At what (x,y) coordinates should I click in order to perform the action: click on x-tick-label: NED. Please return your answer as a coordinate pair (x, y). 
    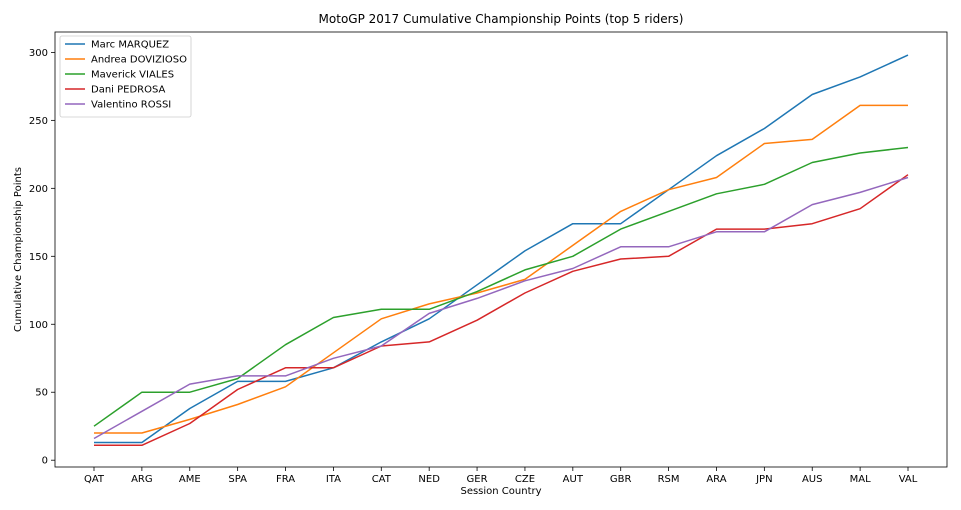
    Looking at the image, I should click on (429, 479).